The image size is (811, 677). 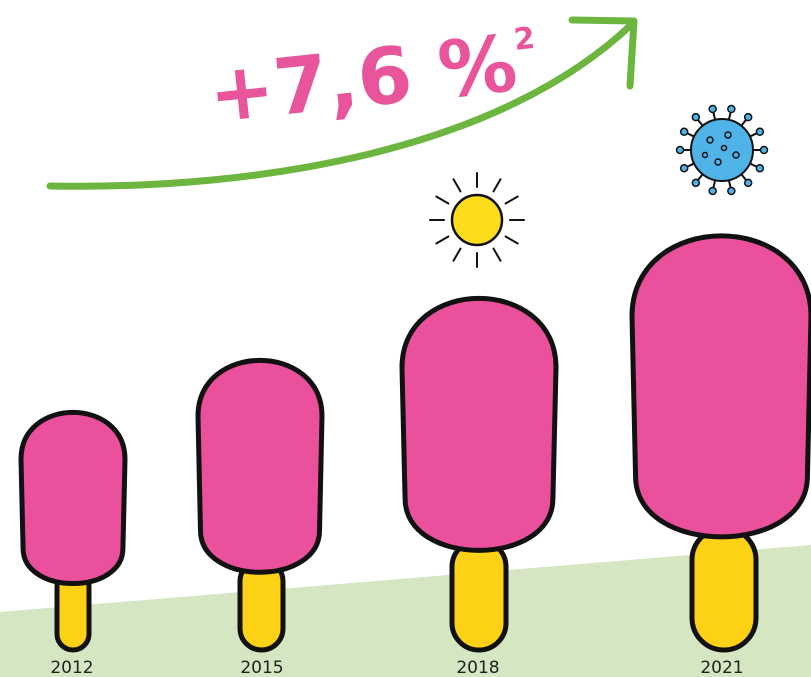 I want to click on sun-icon, so click(x=477, y=220).